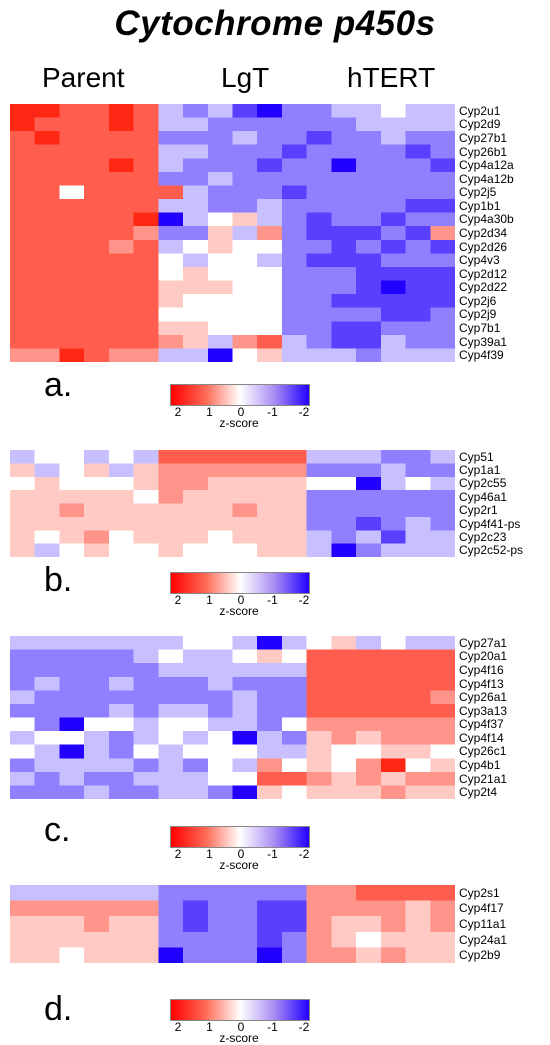 The width and height of the screenshot is (550, 1045). I want to click on gene-label: Cyp2d26, so click(483, 246).